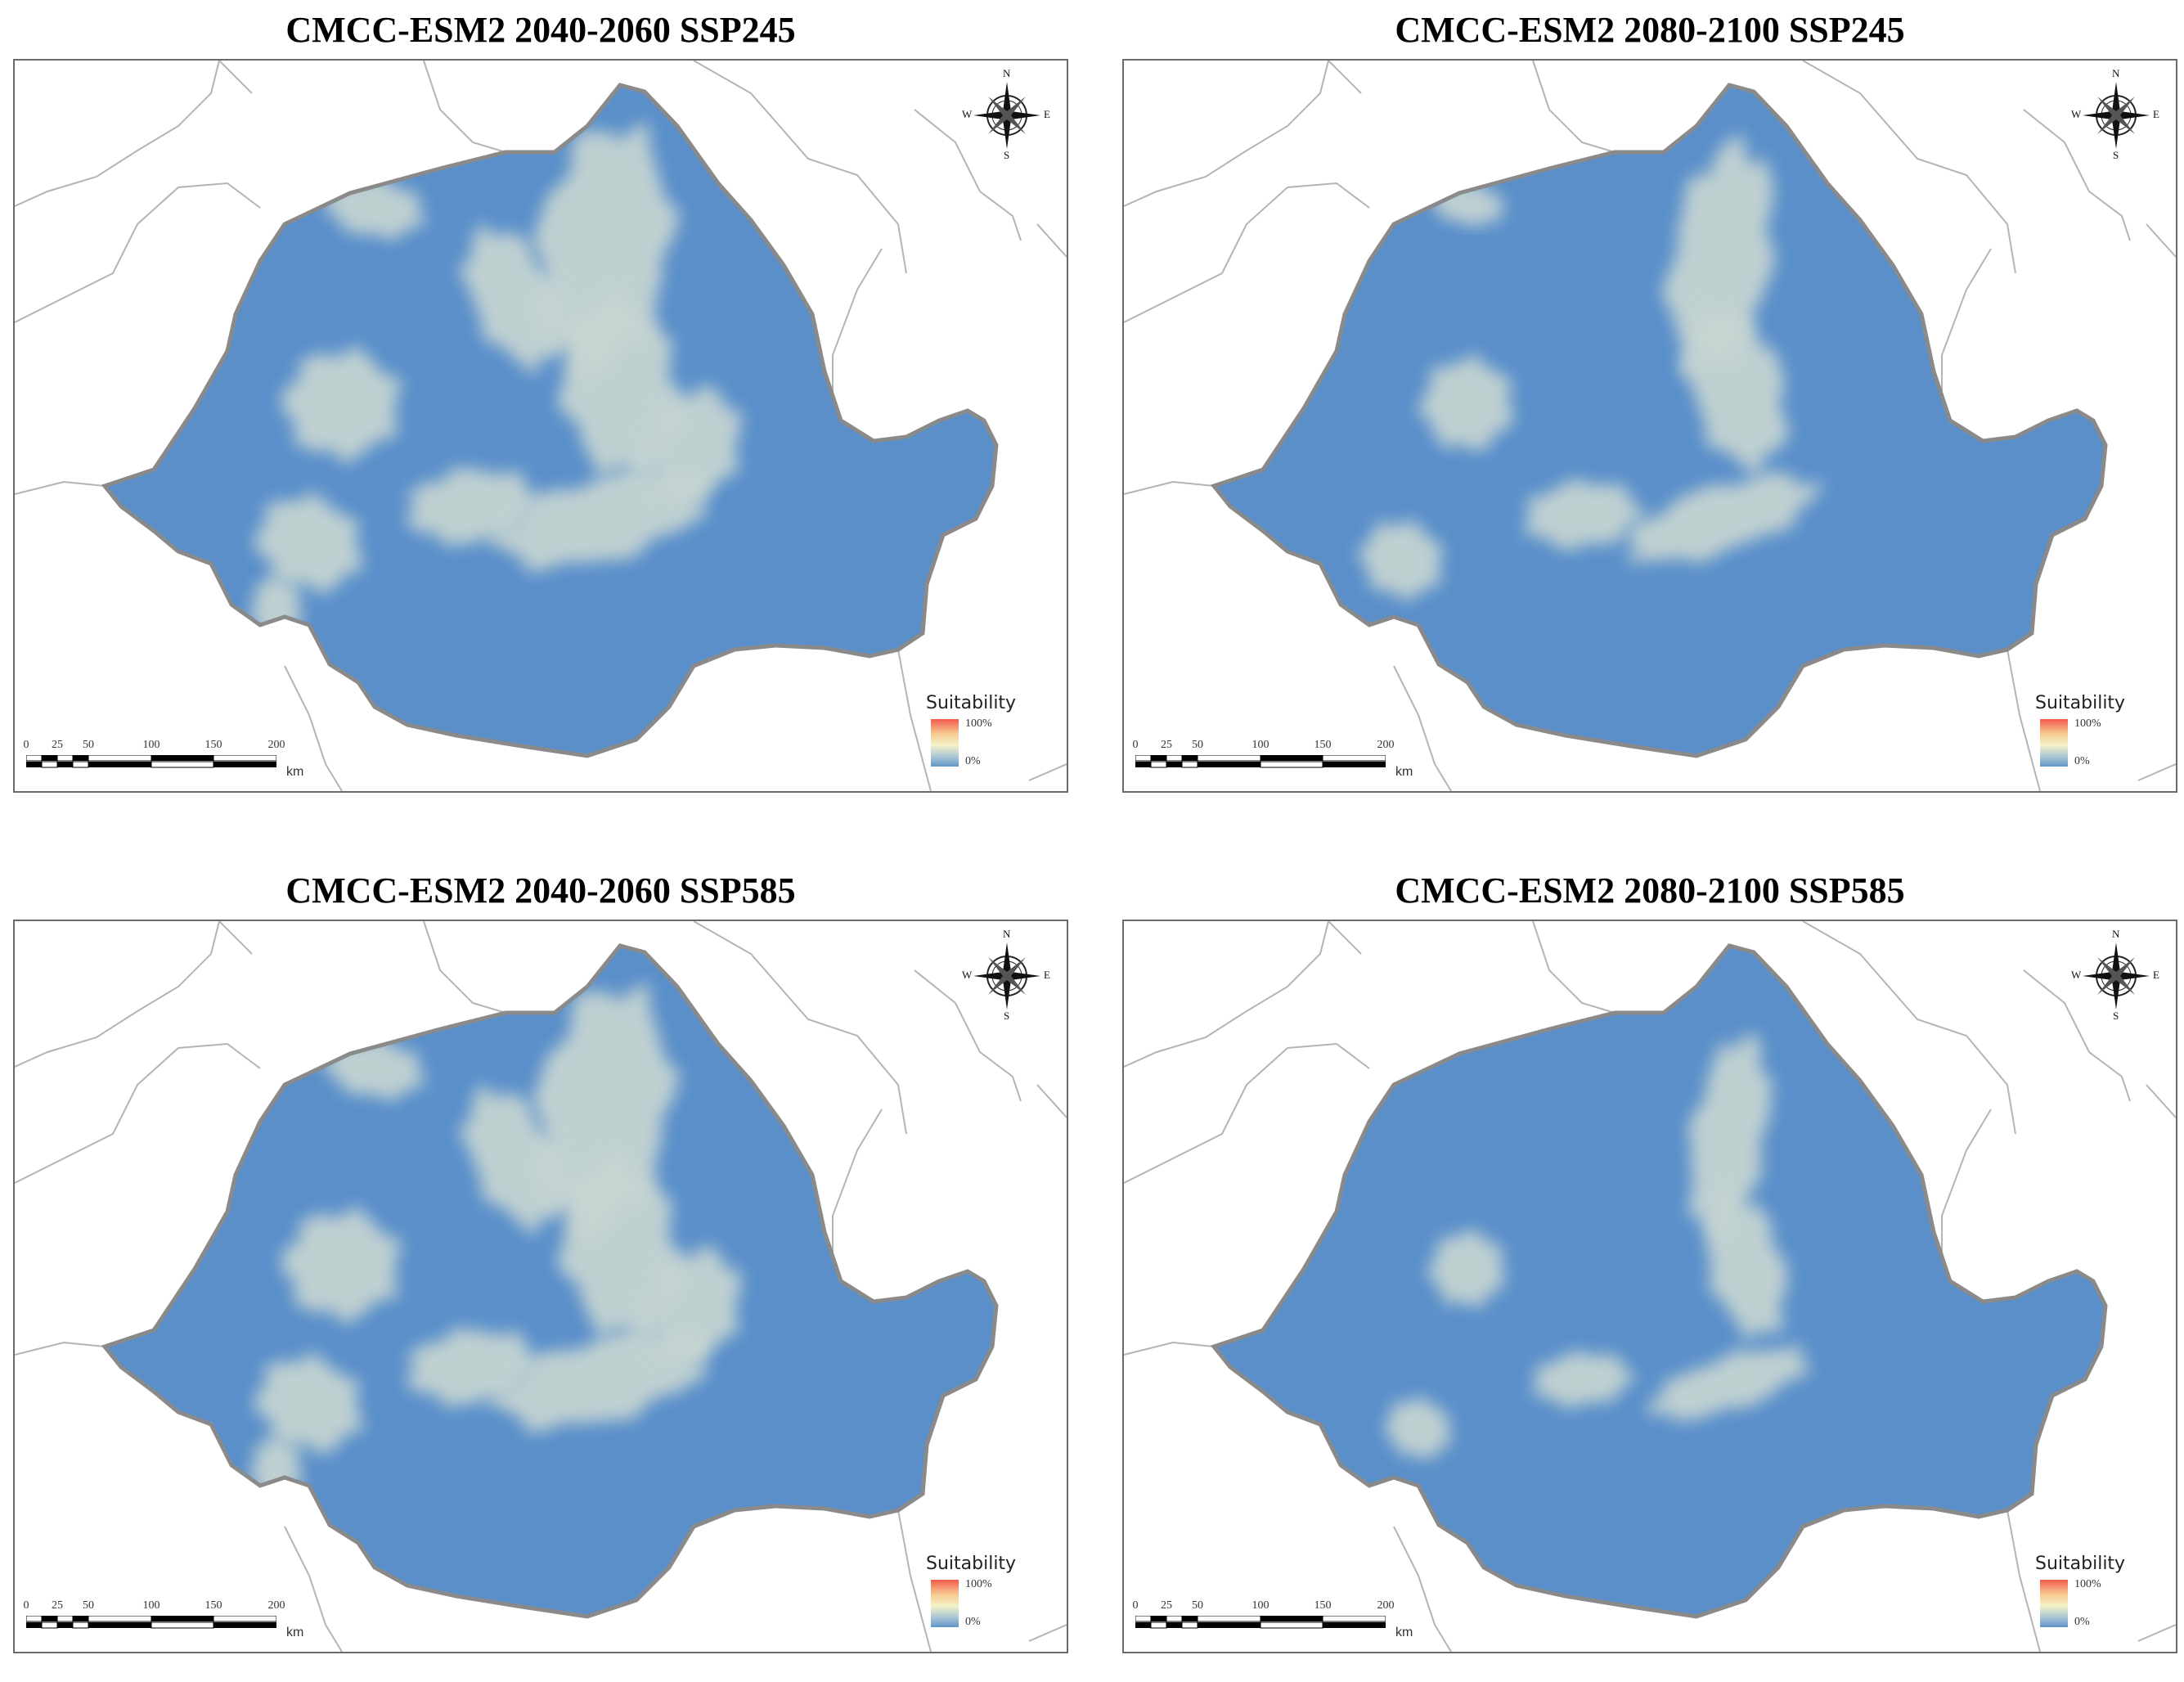 Image resolution: width=2184 pixels, height=1682 pixels. I want to click on scale-tick-label: 200, so click(1386, 745).